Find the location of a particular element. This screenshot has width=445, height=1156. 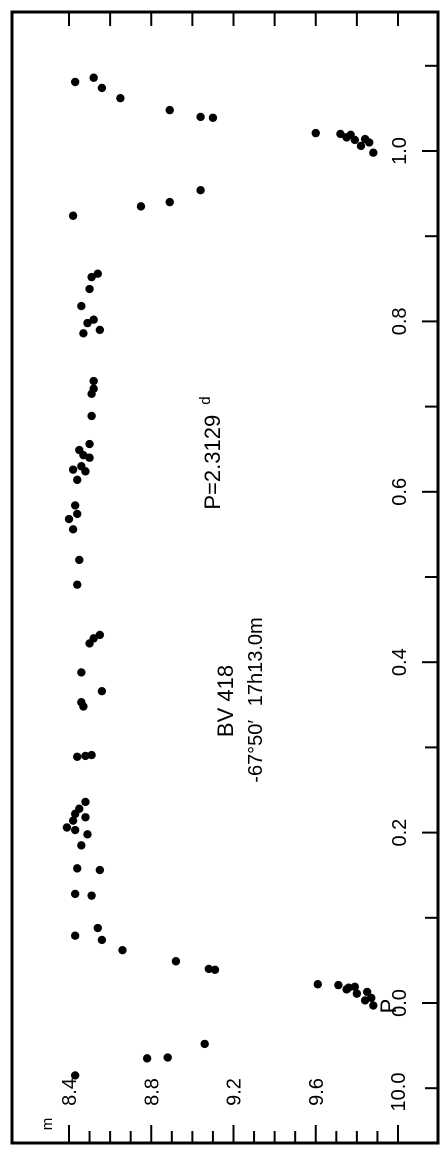

magnitude-tick-label: 9.2 is located at coordinates (235, 1092).